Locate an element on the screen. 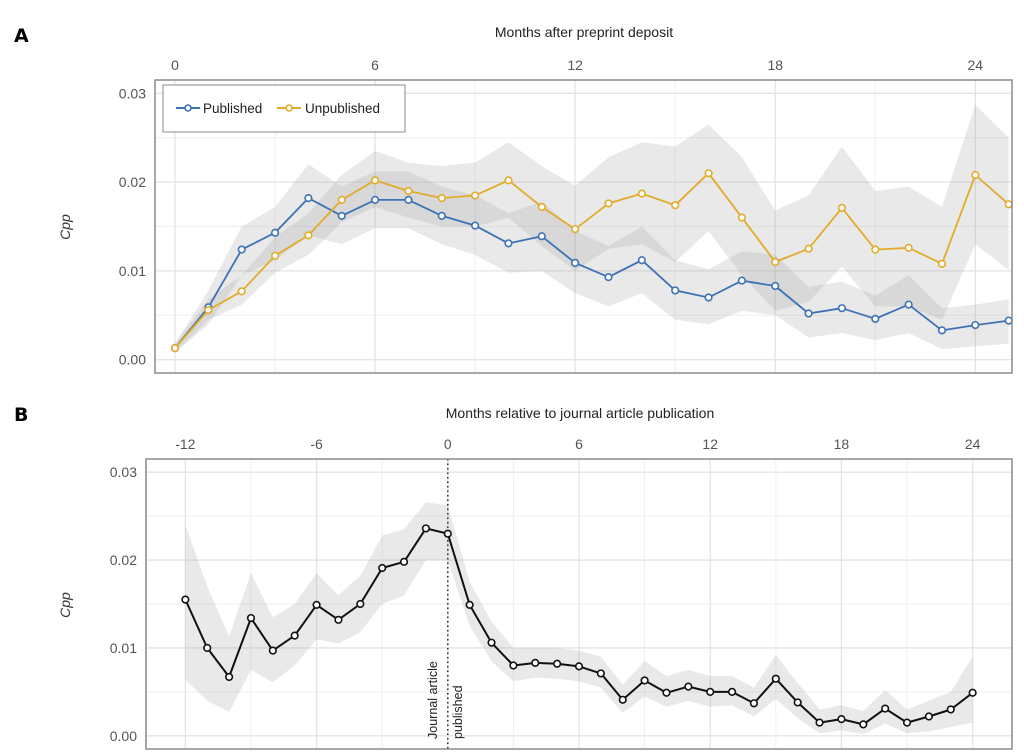 The height and width of the screenshot is (754, 1024). legend-published-marker-icon is located at coordinates (188, 108).